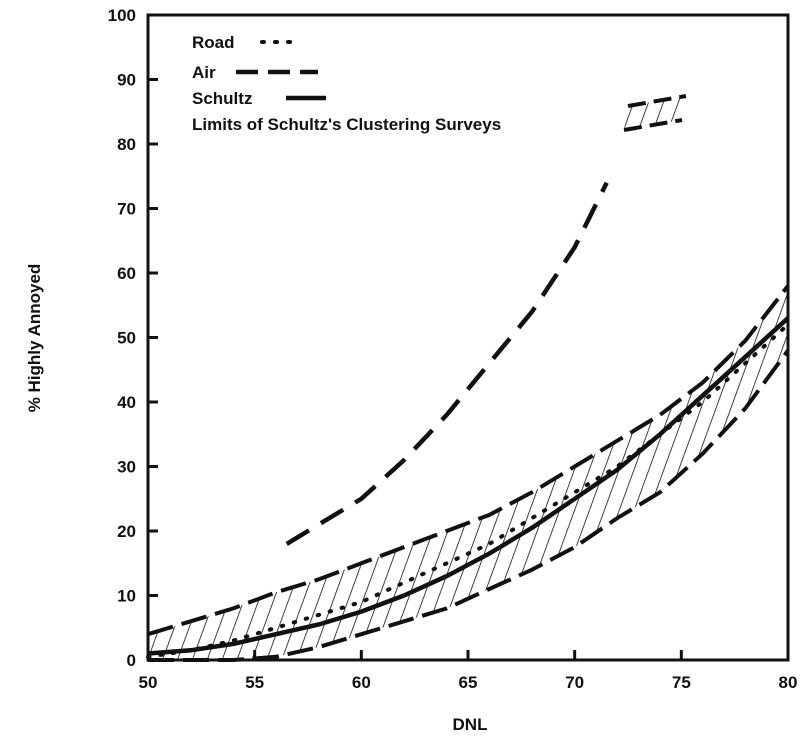 The height and width of the screenshot is (746, 800). I want to click on x-tick-label-75: 75, so click(681, 682).